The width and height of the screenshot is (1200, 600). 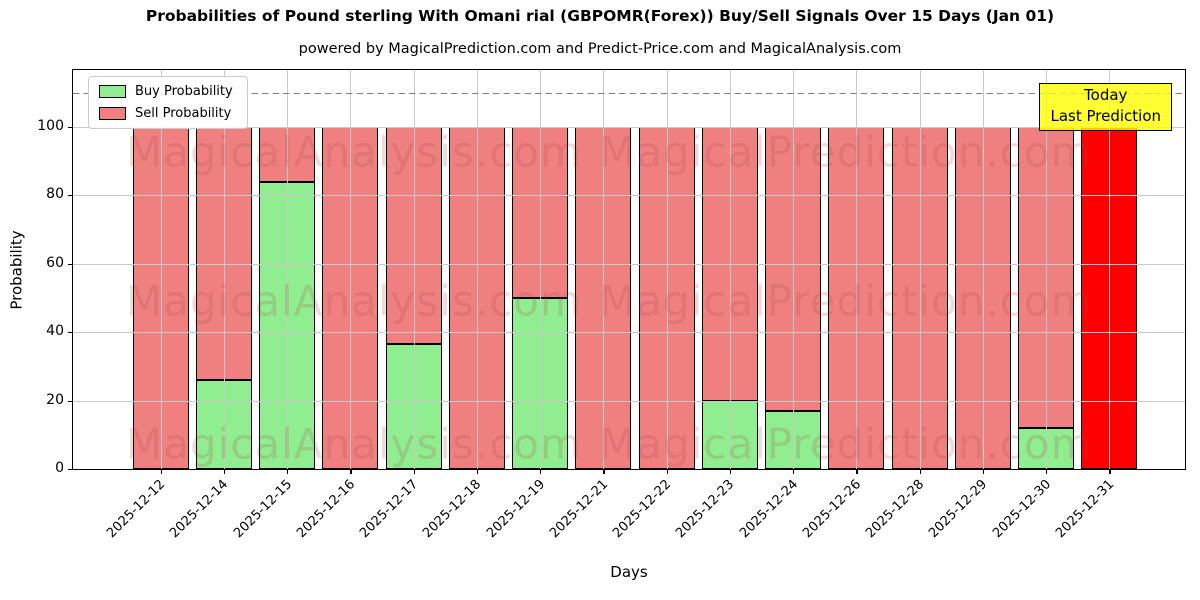 I want to click on x-axis-label: Days, so click(x=629, y=572).